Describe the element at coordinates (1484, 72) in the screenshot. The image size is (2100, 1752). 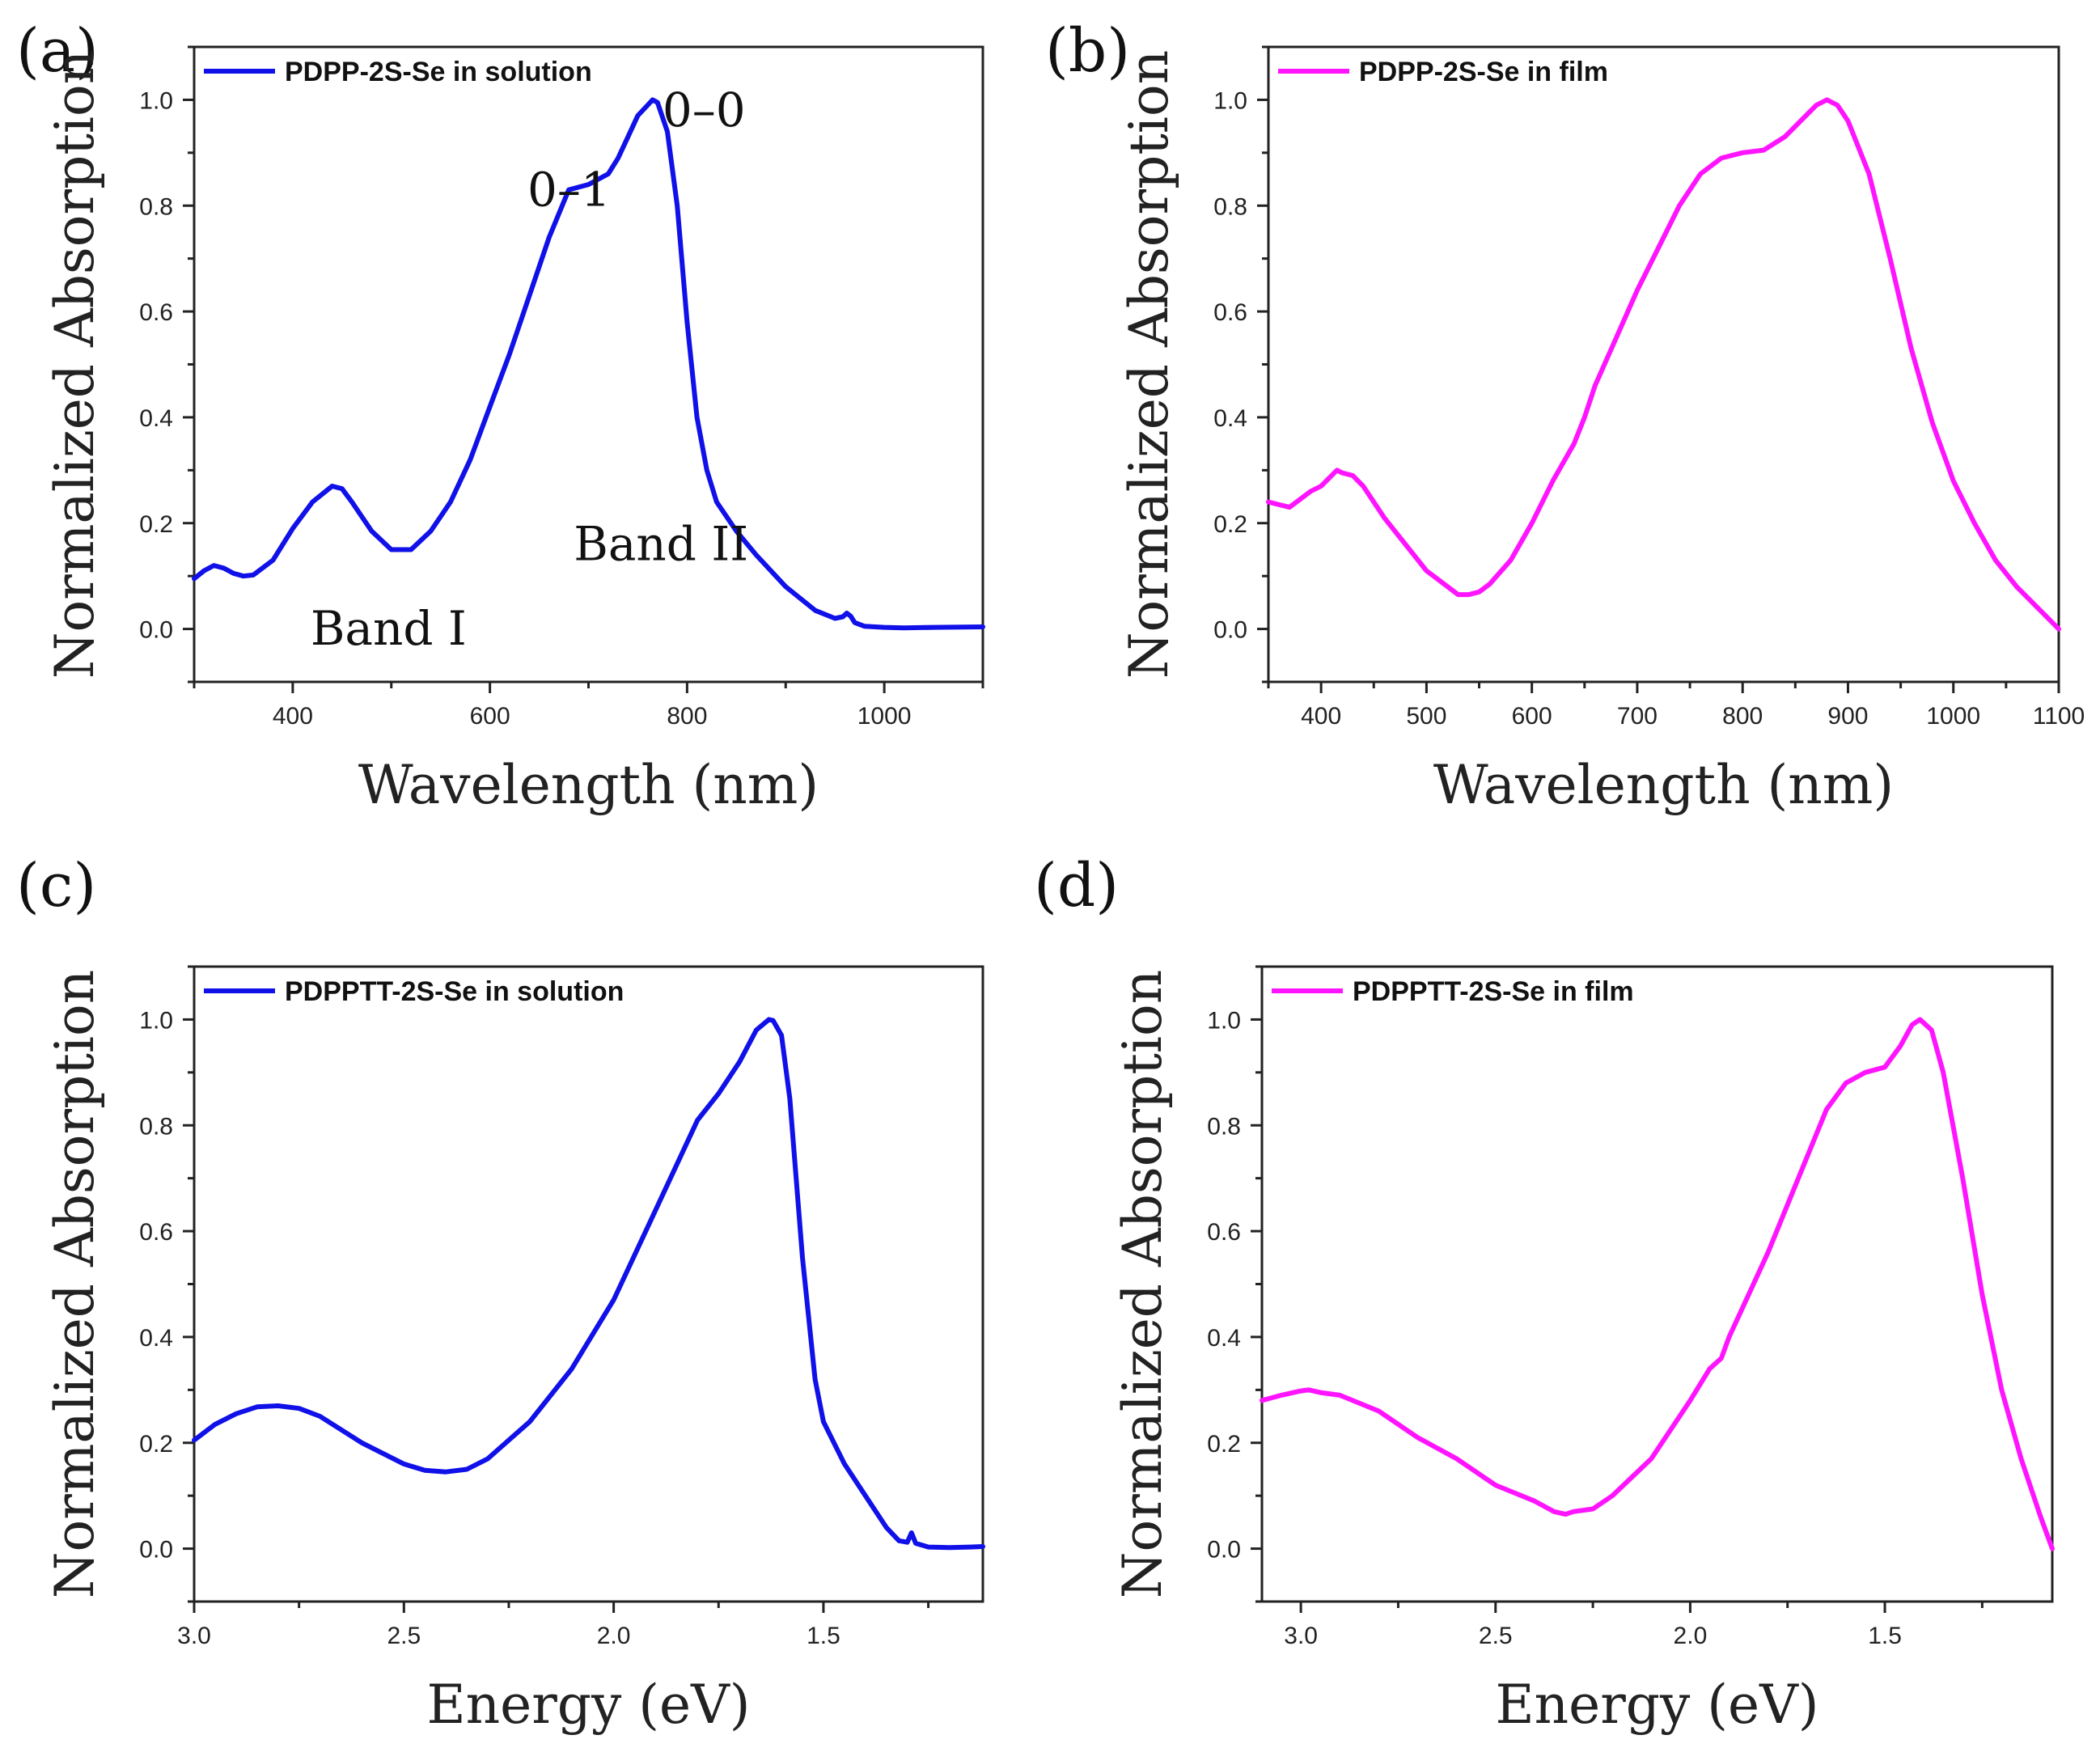
I see `legend-label: PDPP-2S-Se in film` at that location.